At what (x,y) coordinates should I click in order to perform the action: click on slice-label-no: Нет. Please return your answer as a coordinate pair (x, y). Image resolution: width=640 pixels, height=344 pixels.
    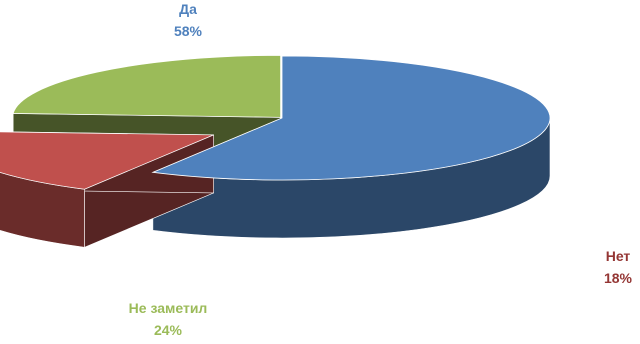
    Looking at the image, I should click on (618, 256).